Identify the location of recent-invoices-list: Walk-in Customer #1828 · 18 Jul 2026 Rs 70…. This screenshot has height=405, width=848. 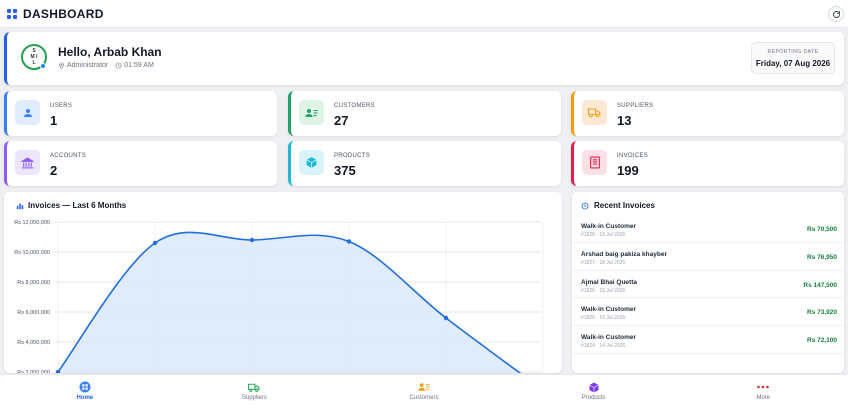
(708, 284).